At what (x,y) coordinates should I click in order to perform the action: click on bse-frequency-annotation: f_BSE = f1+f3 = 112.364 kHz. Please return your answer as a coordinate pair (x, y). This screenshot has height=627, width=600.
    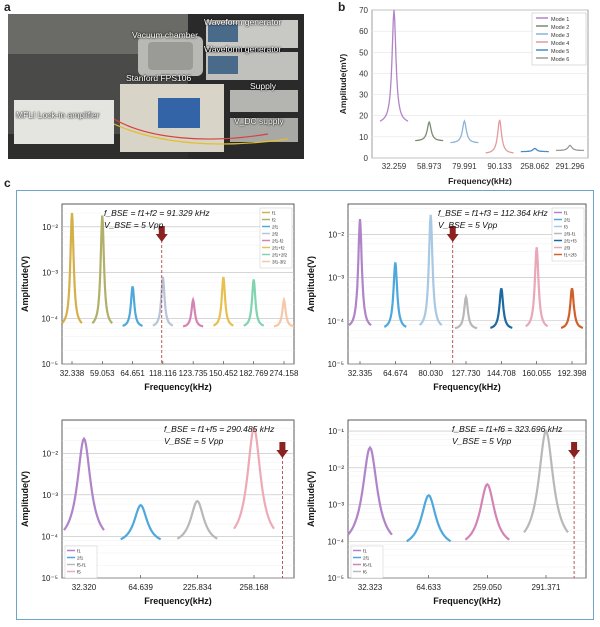
    Looking at the image, I should click on (493, 213).